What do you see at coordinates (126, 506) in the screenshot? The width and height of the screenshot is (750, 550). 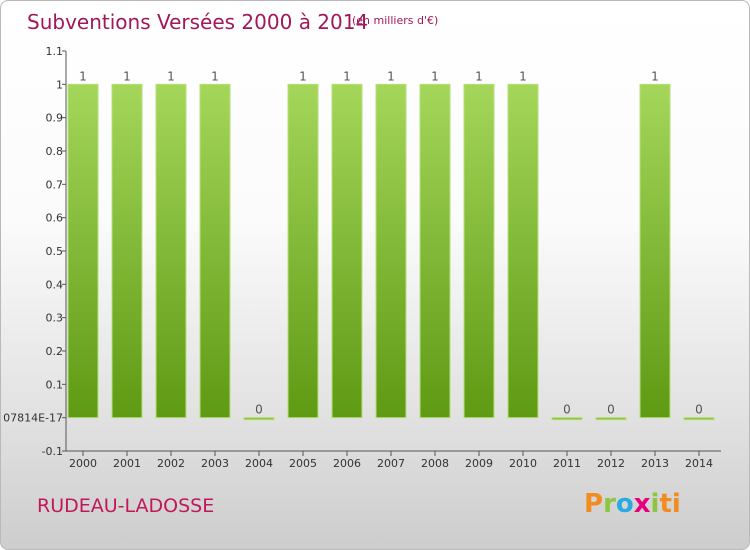 I see `commune-name: RUDEAU-LADOSSE` at bounding box center [126, 506].